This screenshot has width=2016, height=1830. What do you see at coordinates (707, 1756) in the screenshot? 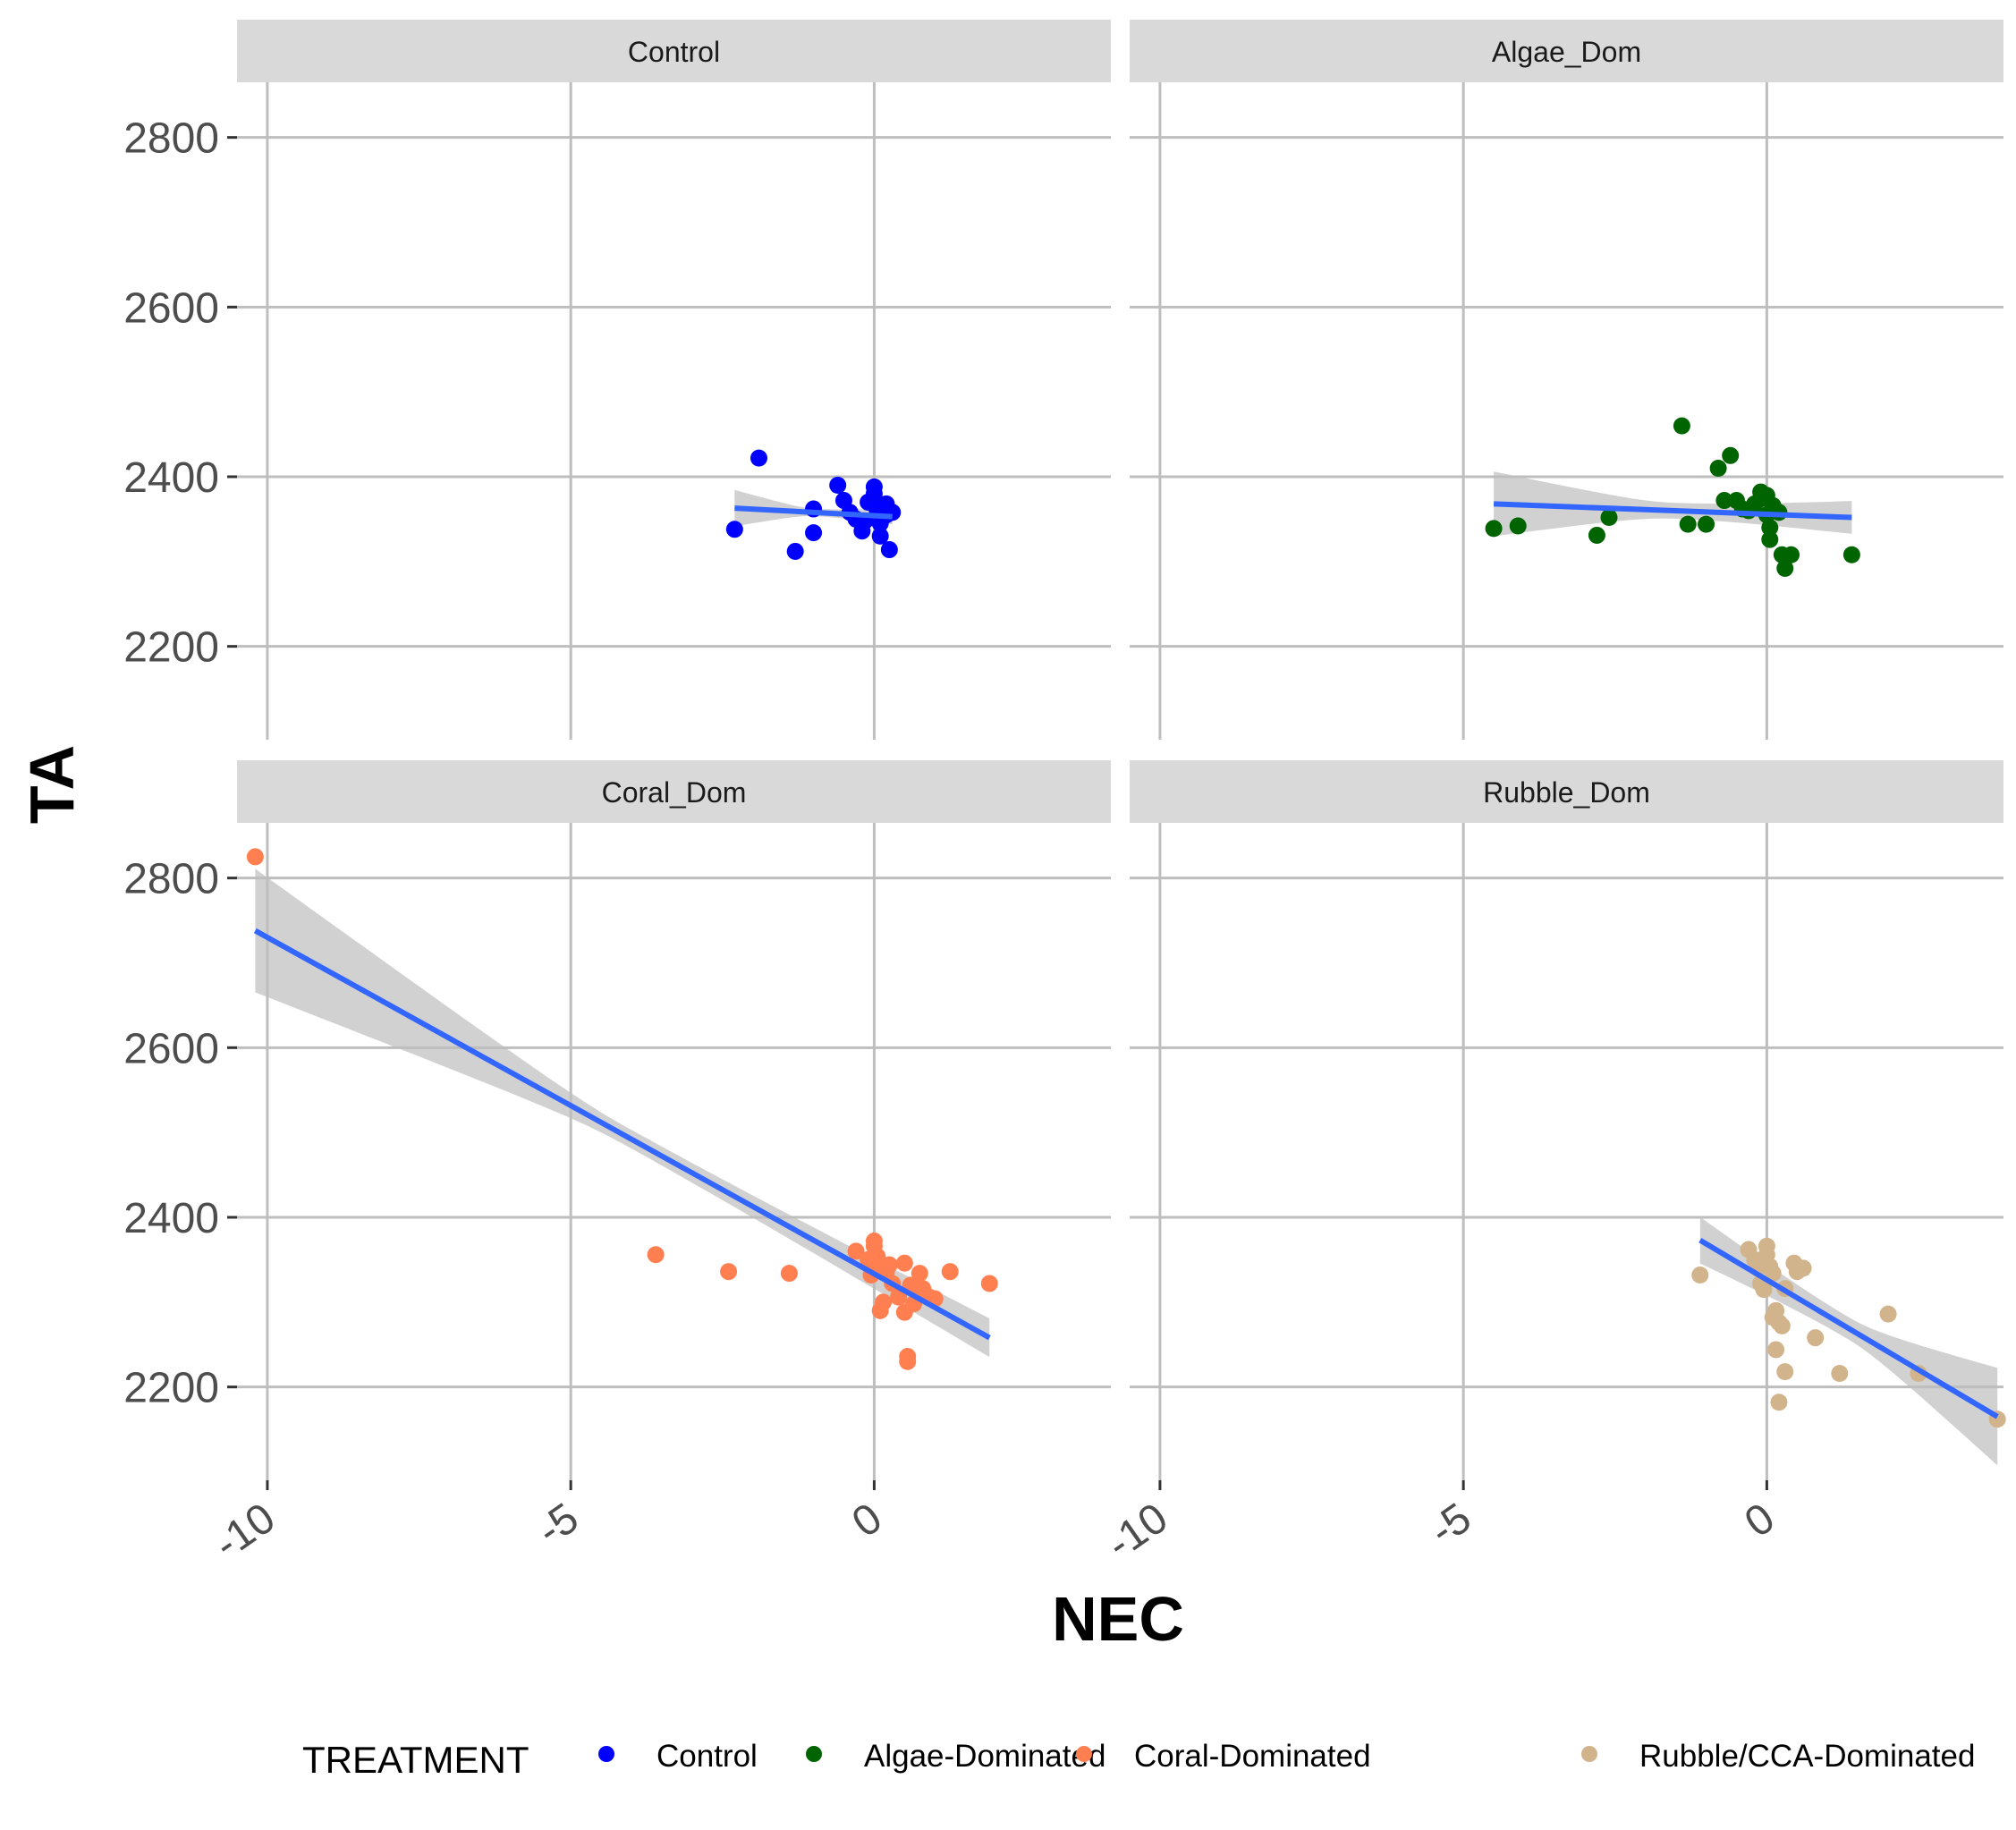
I see `legend-label: Control` at bounding box center [707, 1756].